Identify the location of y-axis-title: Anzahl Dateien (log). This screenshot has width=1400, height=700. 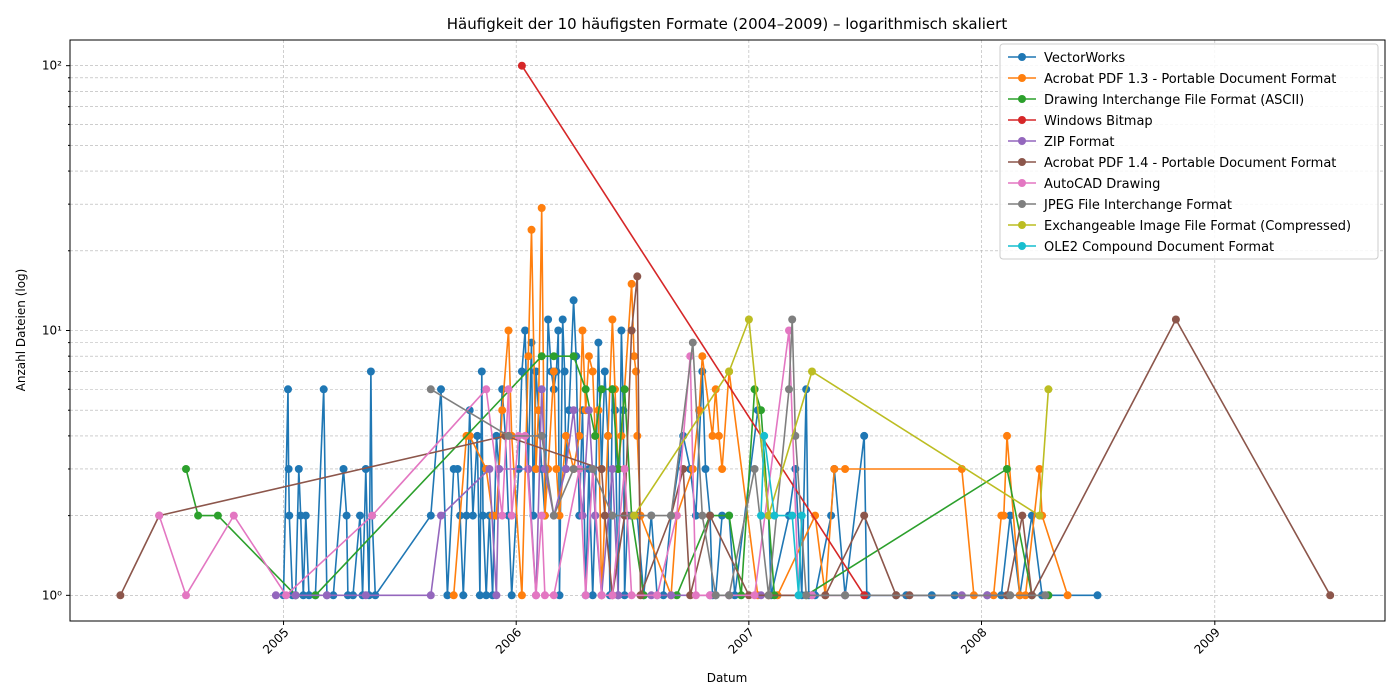
(21, 330).